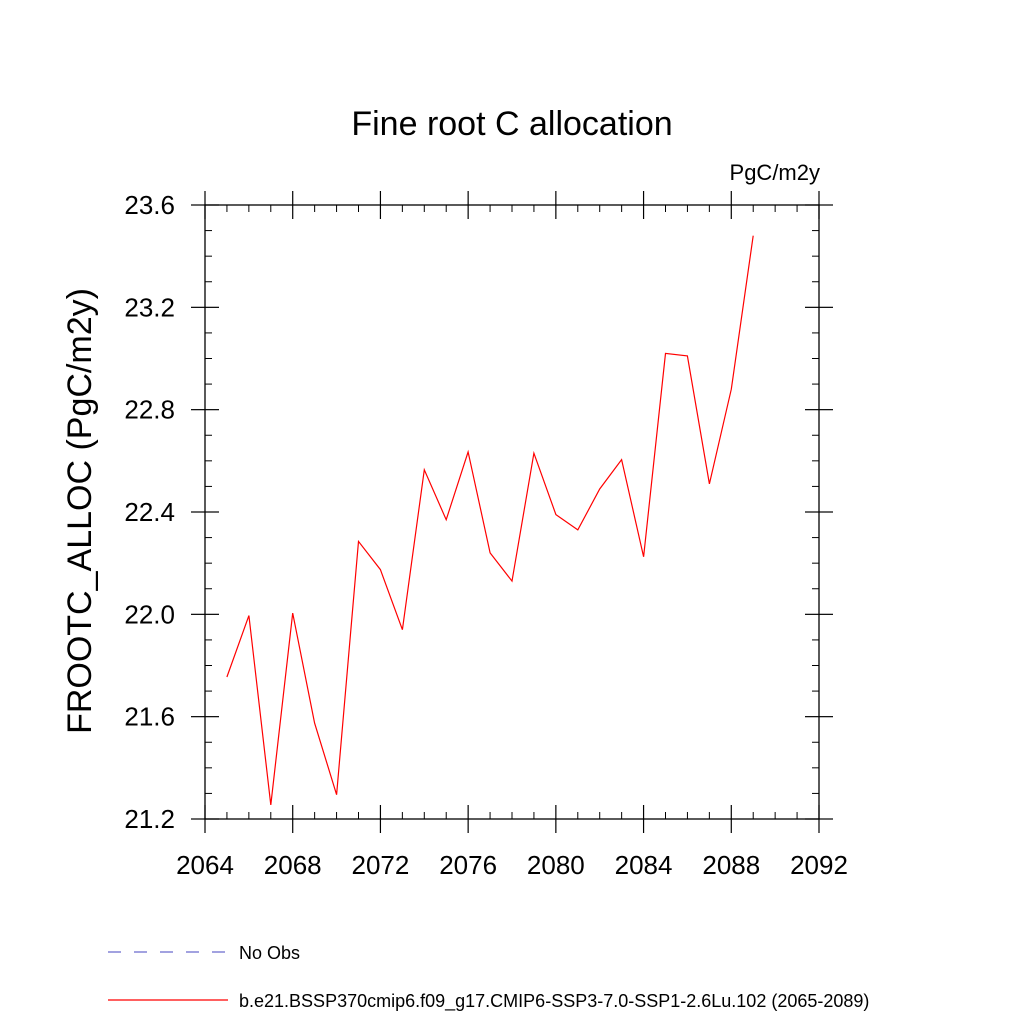 The height and width of the screenshot is (1024, 1024). I want to click on y-axis-label: FROOTC_ALLOC (PgC/m2y), so click(80, 511).